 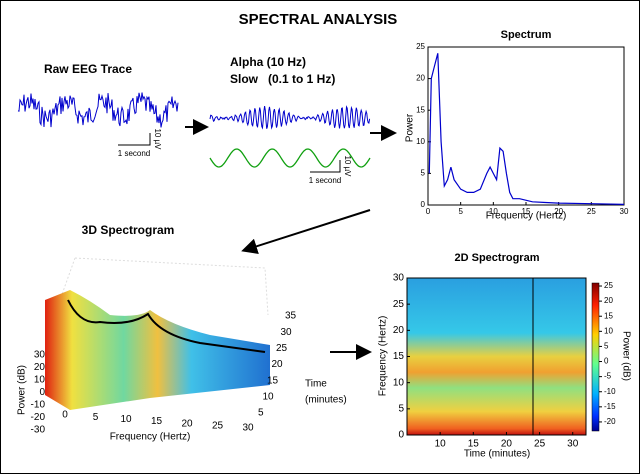 I want to click on colorbar-tick-label: 5, so click(x=606, y=346).